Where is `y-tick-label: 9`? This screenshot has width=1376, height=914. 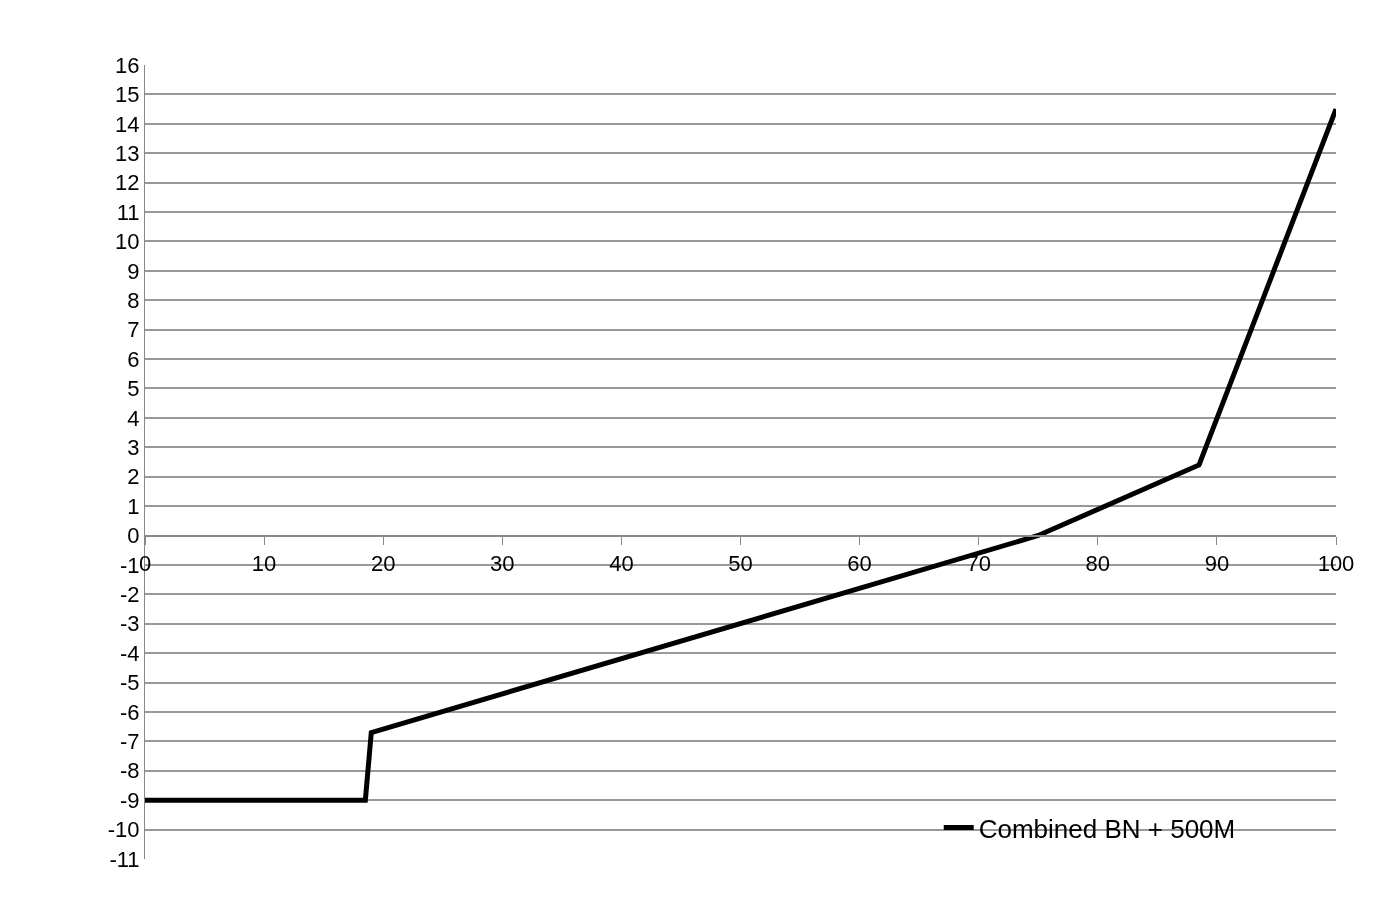 y-tick-label: 9 is located at coordinates (133, 271).